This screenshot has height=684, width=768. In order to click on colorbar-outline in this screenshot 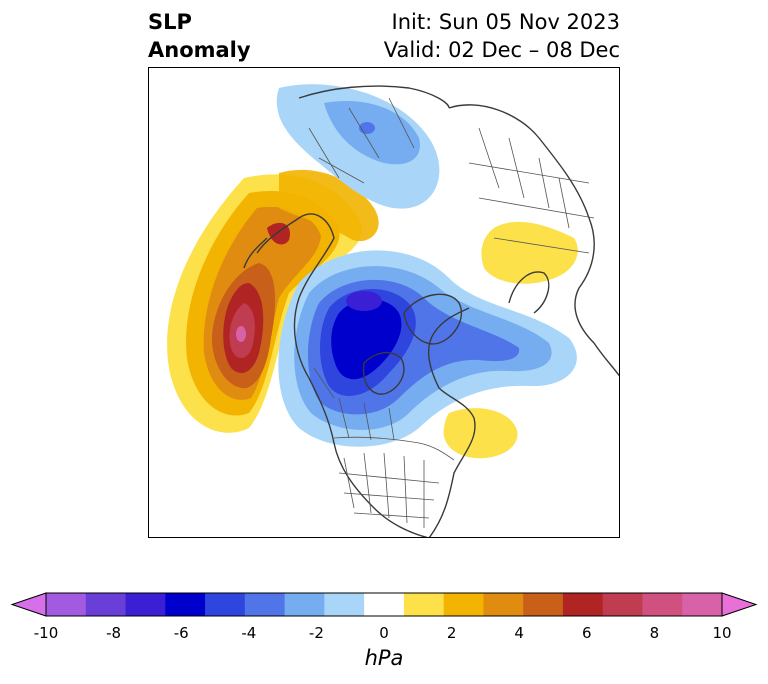, I will do `click(384, 604)`.